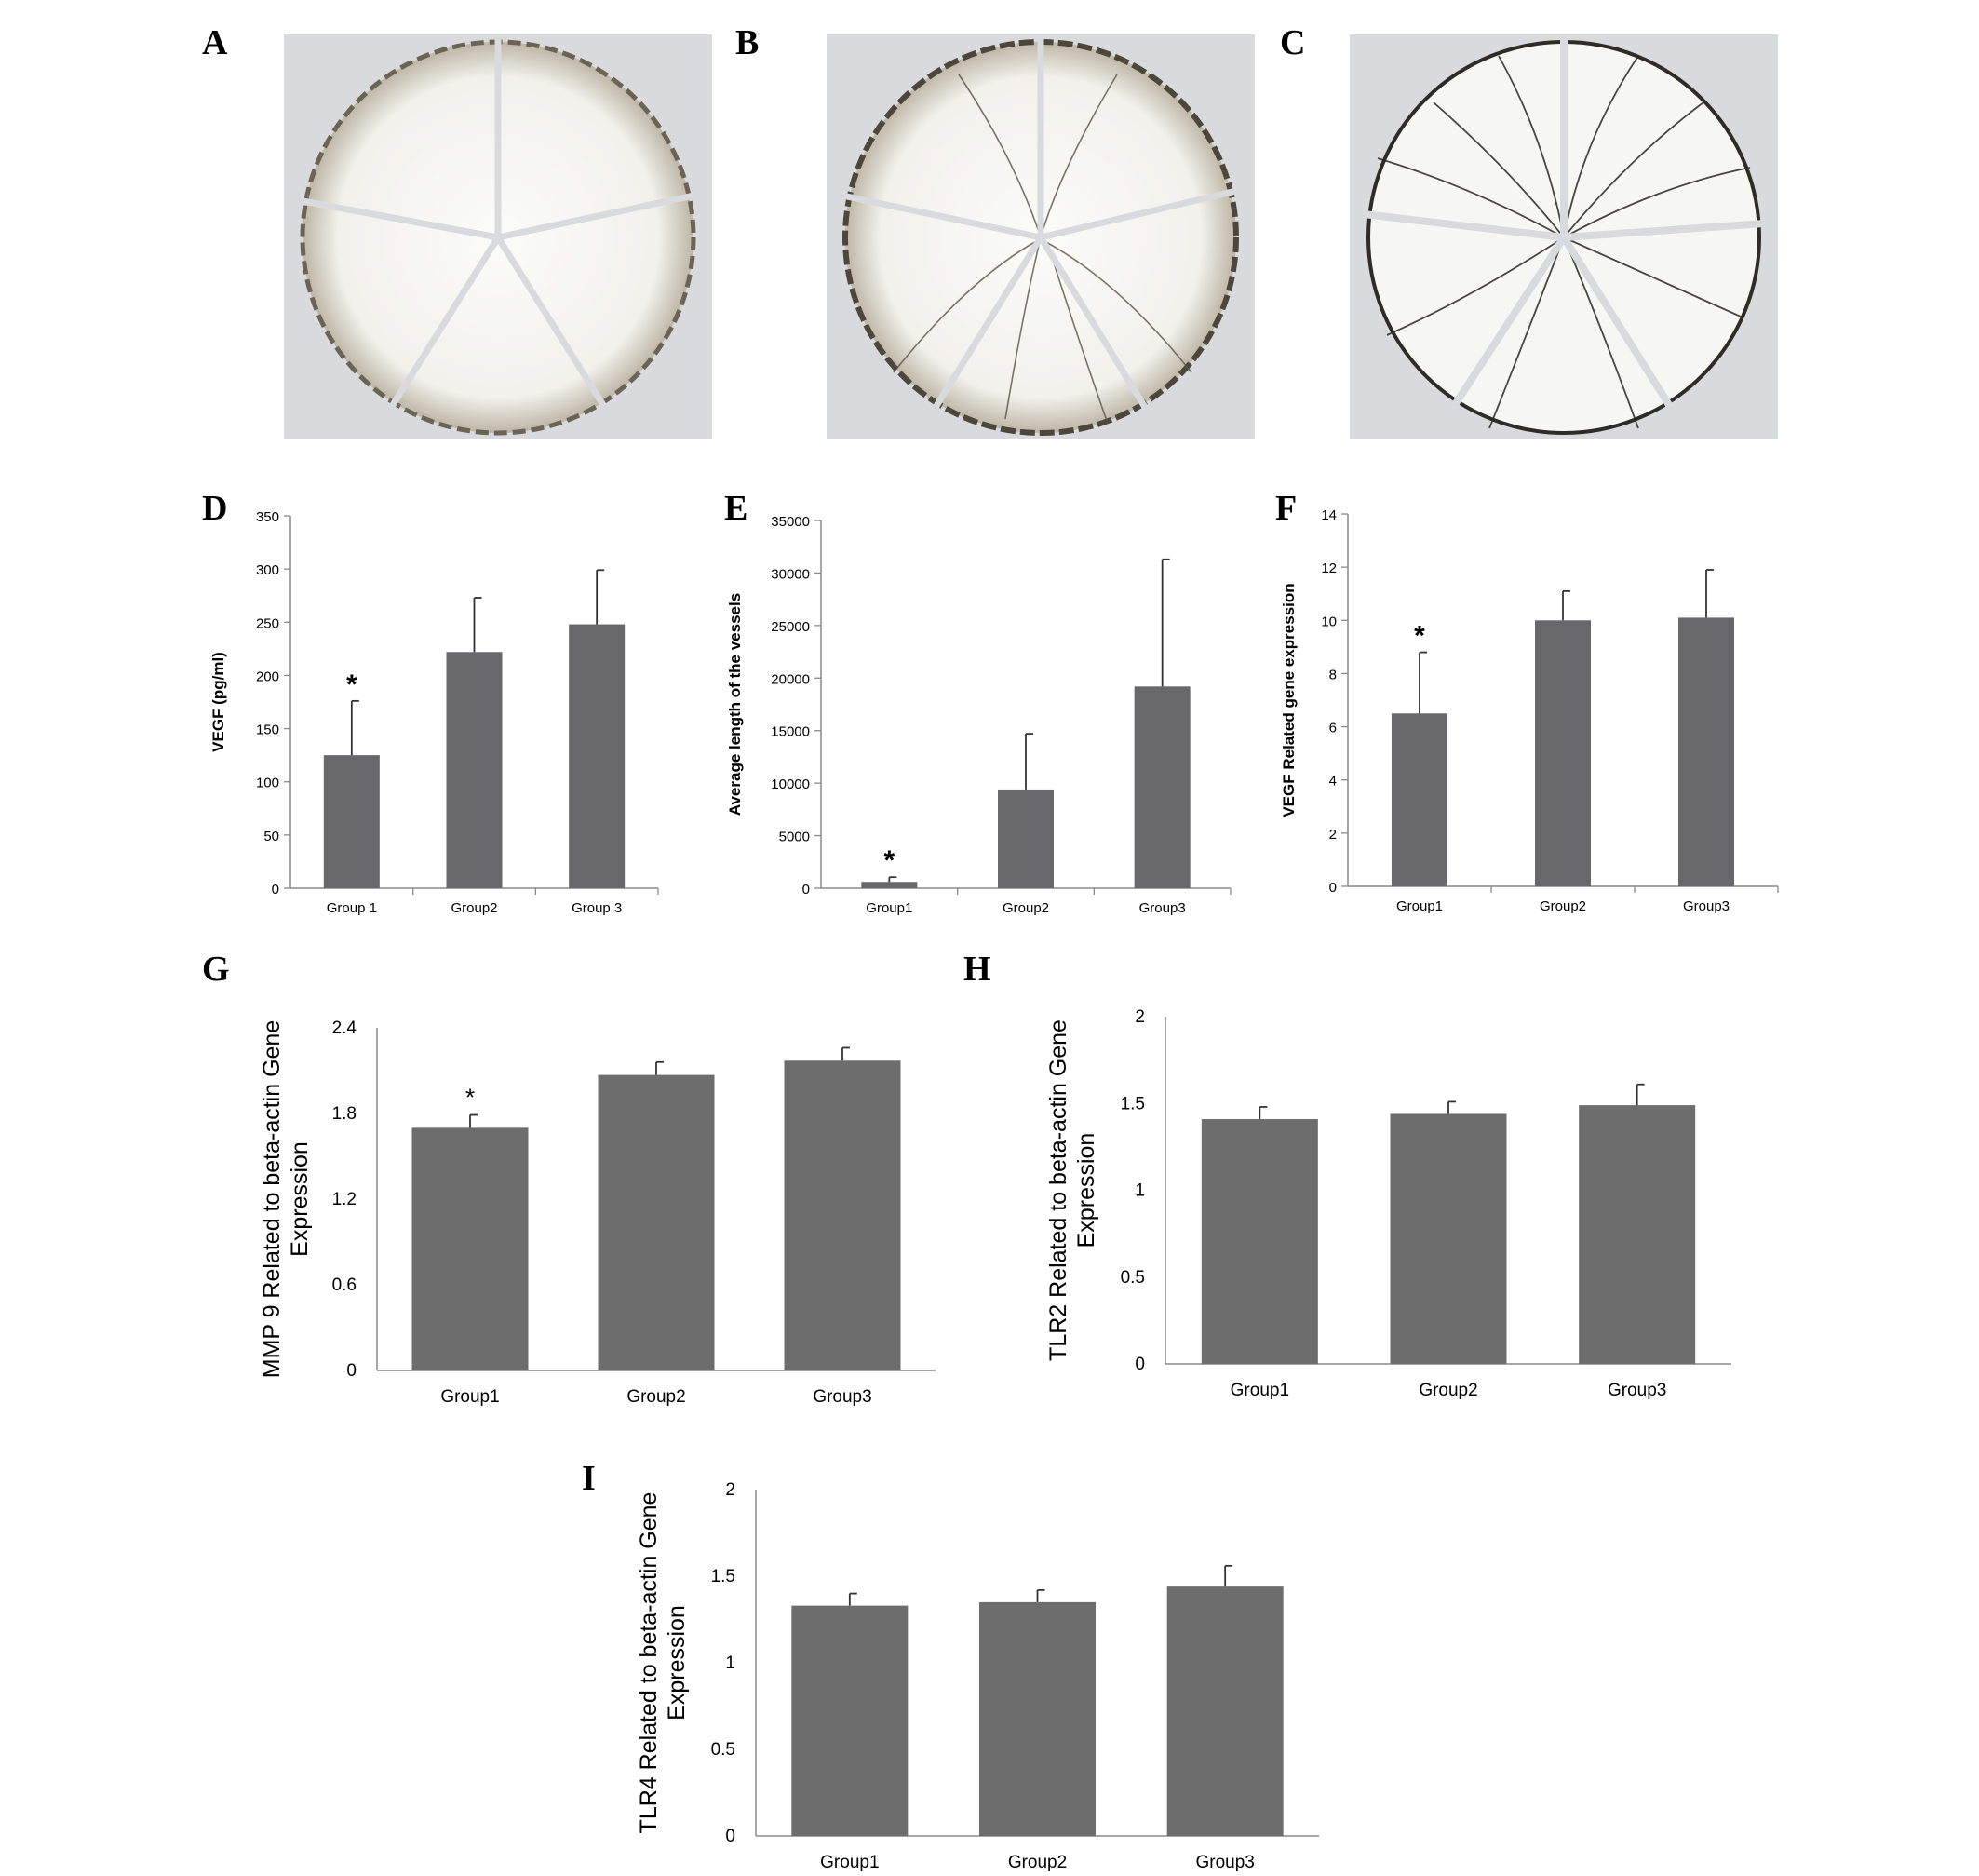 The width and height of the screenshot is (1979, 1876). I want to click on y-tick-label: 350, so click(267, 517).